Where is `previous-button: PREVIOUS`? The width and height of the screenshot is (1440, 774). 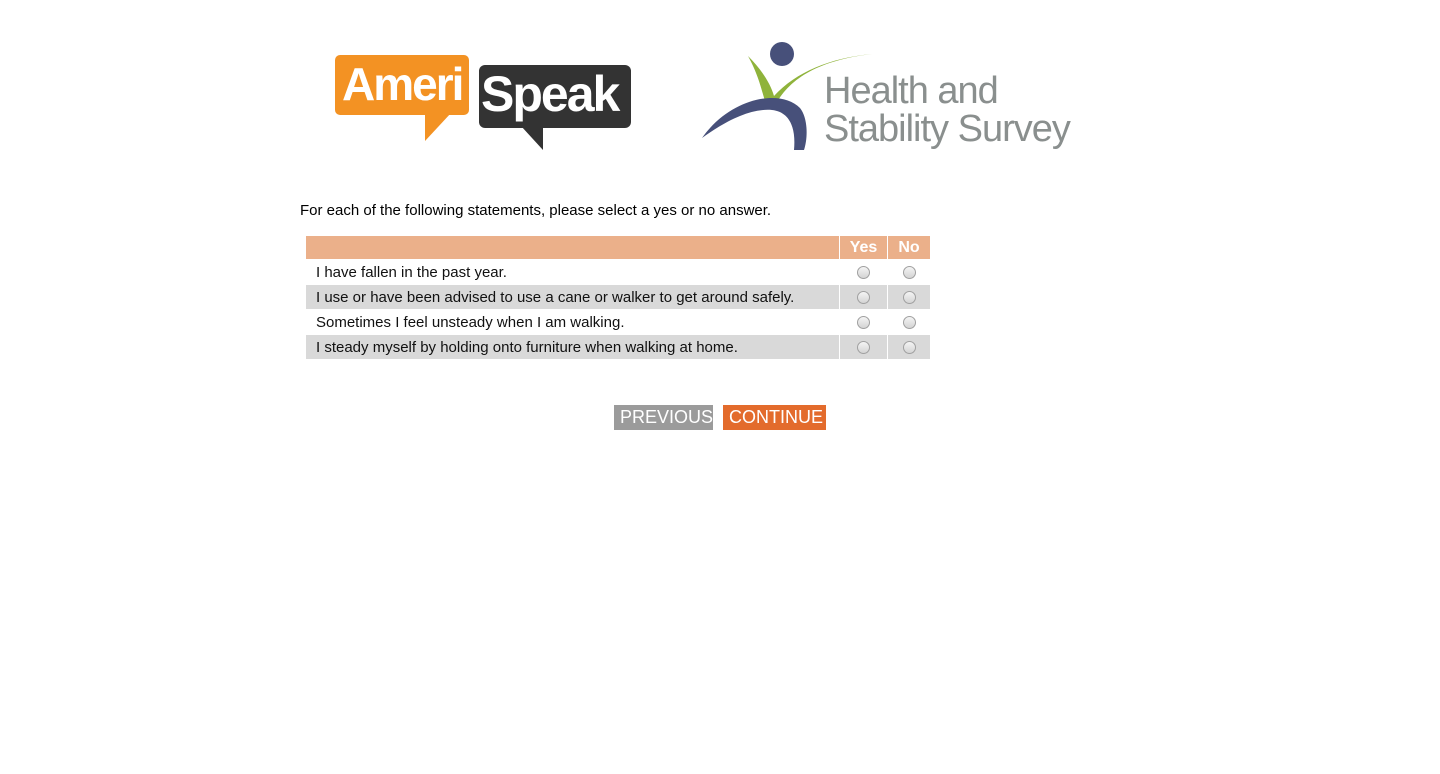 previous-button: PREVIOUS is located at coordinates (663, 417).